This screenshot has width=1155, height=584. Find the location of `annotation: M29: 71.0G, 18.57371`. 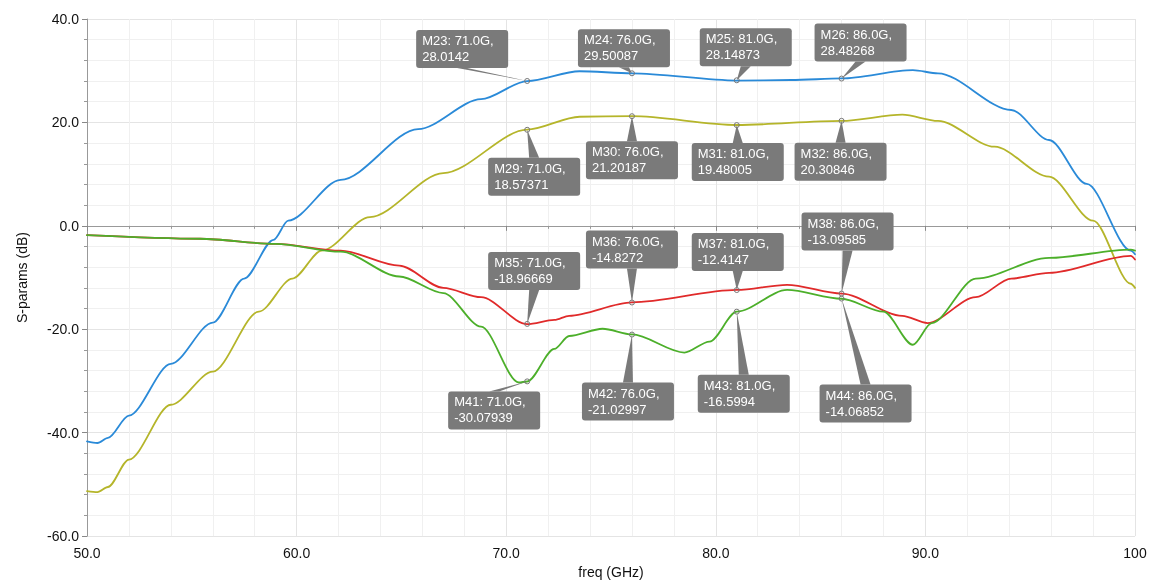

annotation: M29: 71.0G, 18.57371 is located at coordinates (530, 176).